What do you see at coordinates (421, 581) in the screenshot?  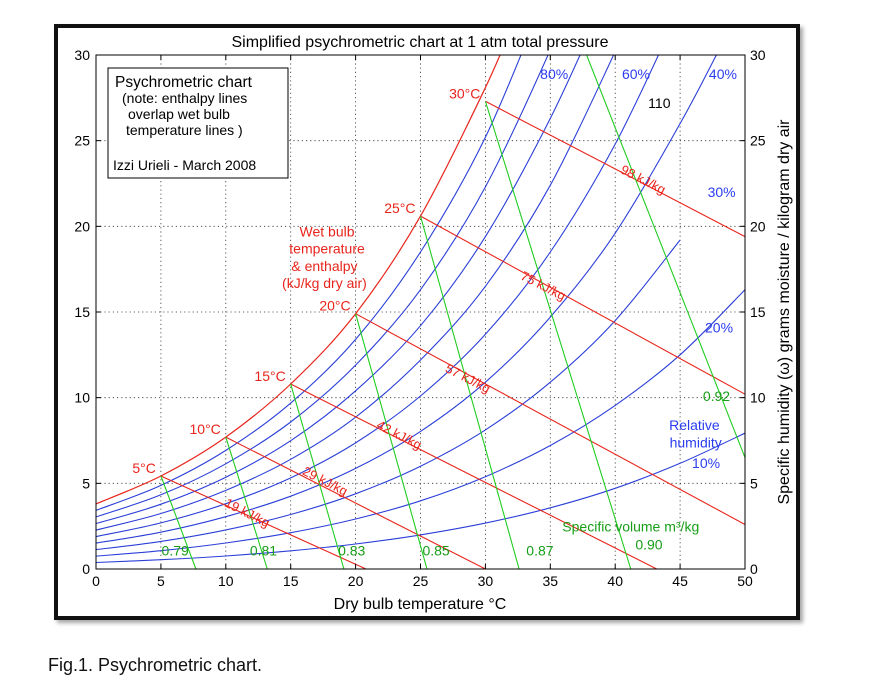 I see `x-tick-label: 25` at bounding box center [421, 581].